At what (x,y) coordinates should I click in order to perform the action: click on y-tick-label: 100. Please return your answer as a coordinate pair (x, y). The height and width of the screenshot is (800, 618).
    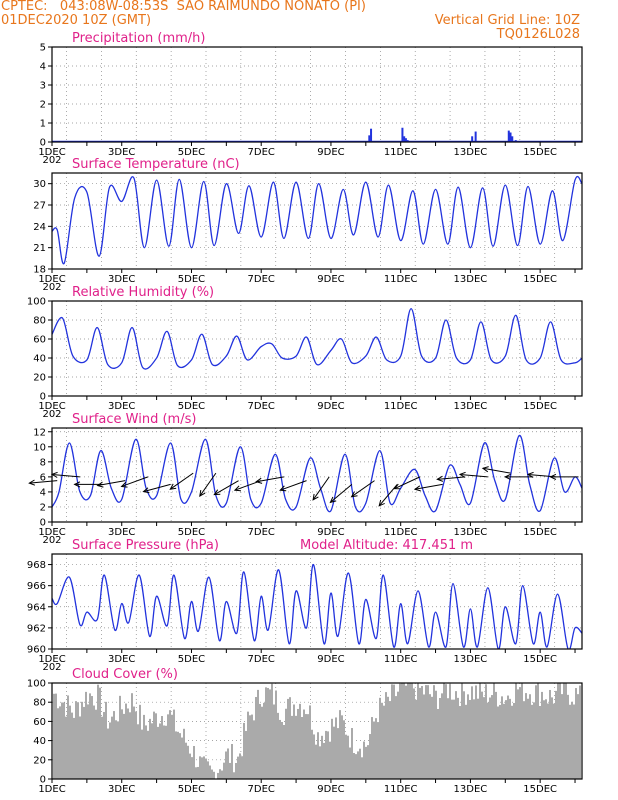
    Looking at the image, I should click on (36, 684).